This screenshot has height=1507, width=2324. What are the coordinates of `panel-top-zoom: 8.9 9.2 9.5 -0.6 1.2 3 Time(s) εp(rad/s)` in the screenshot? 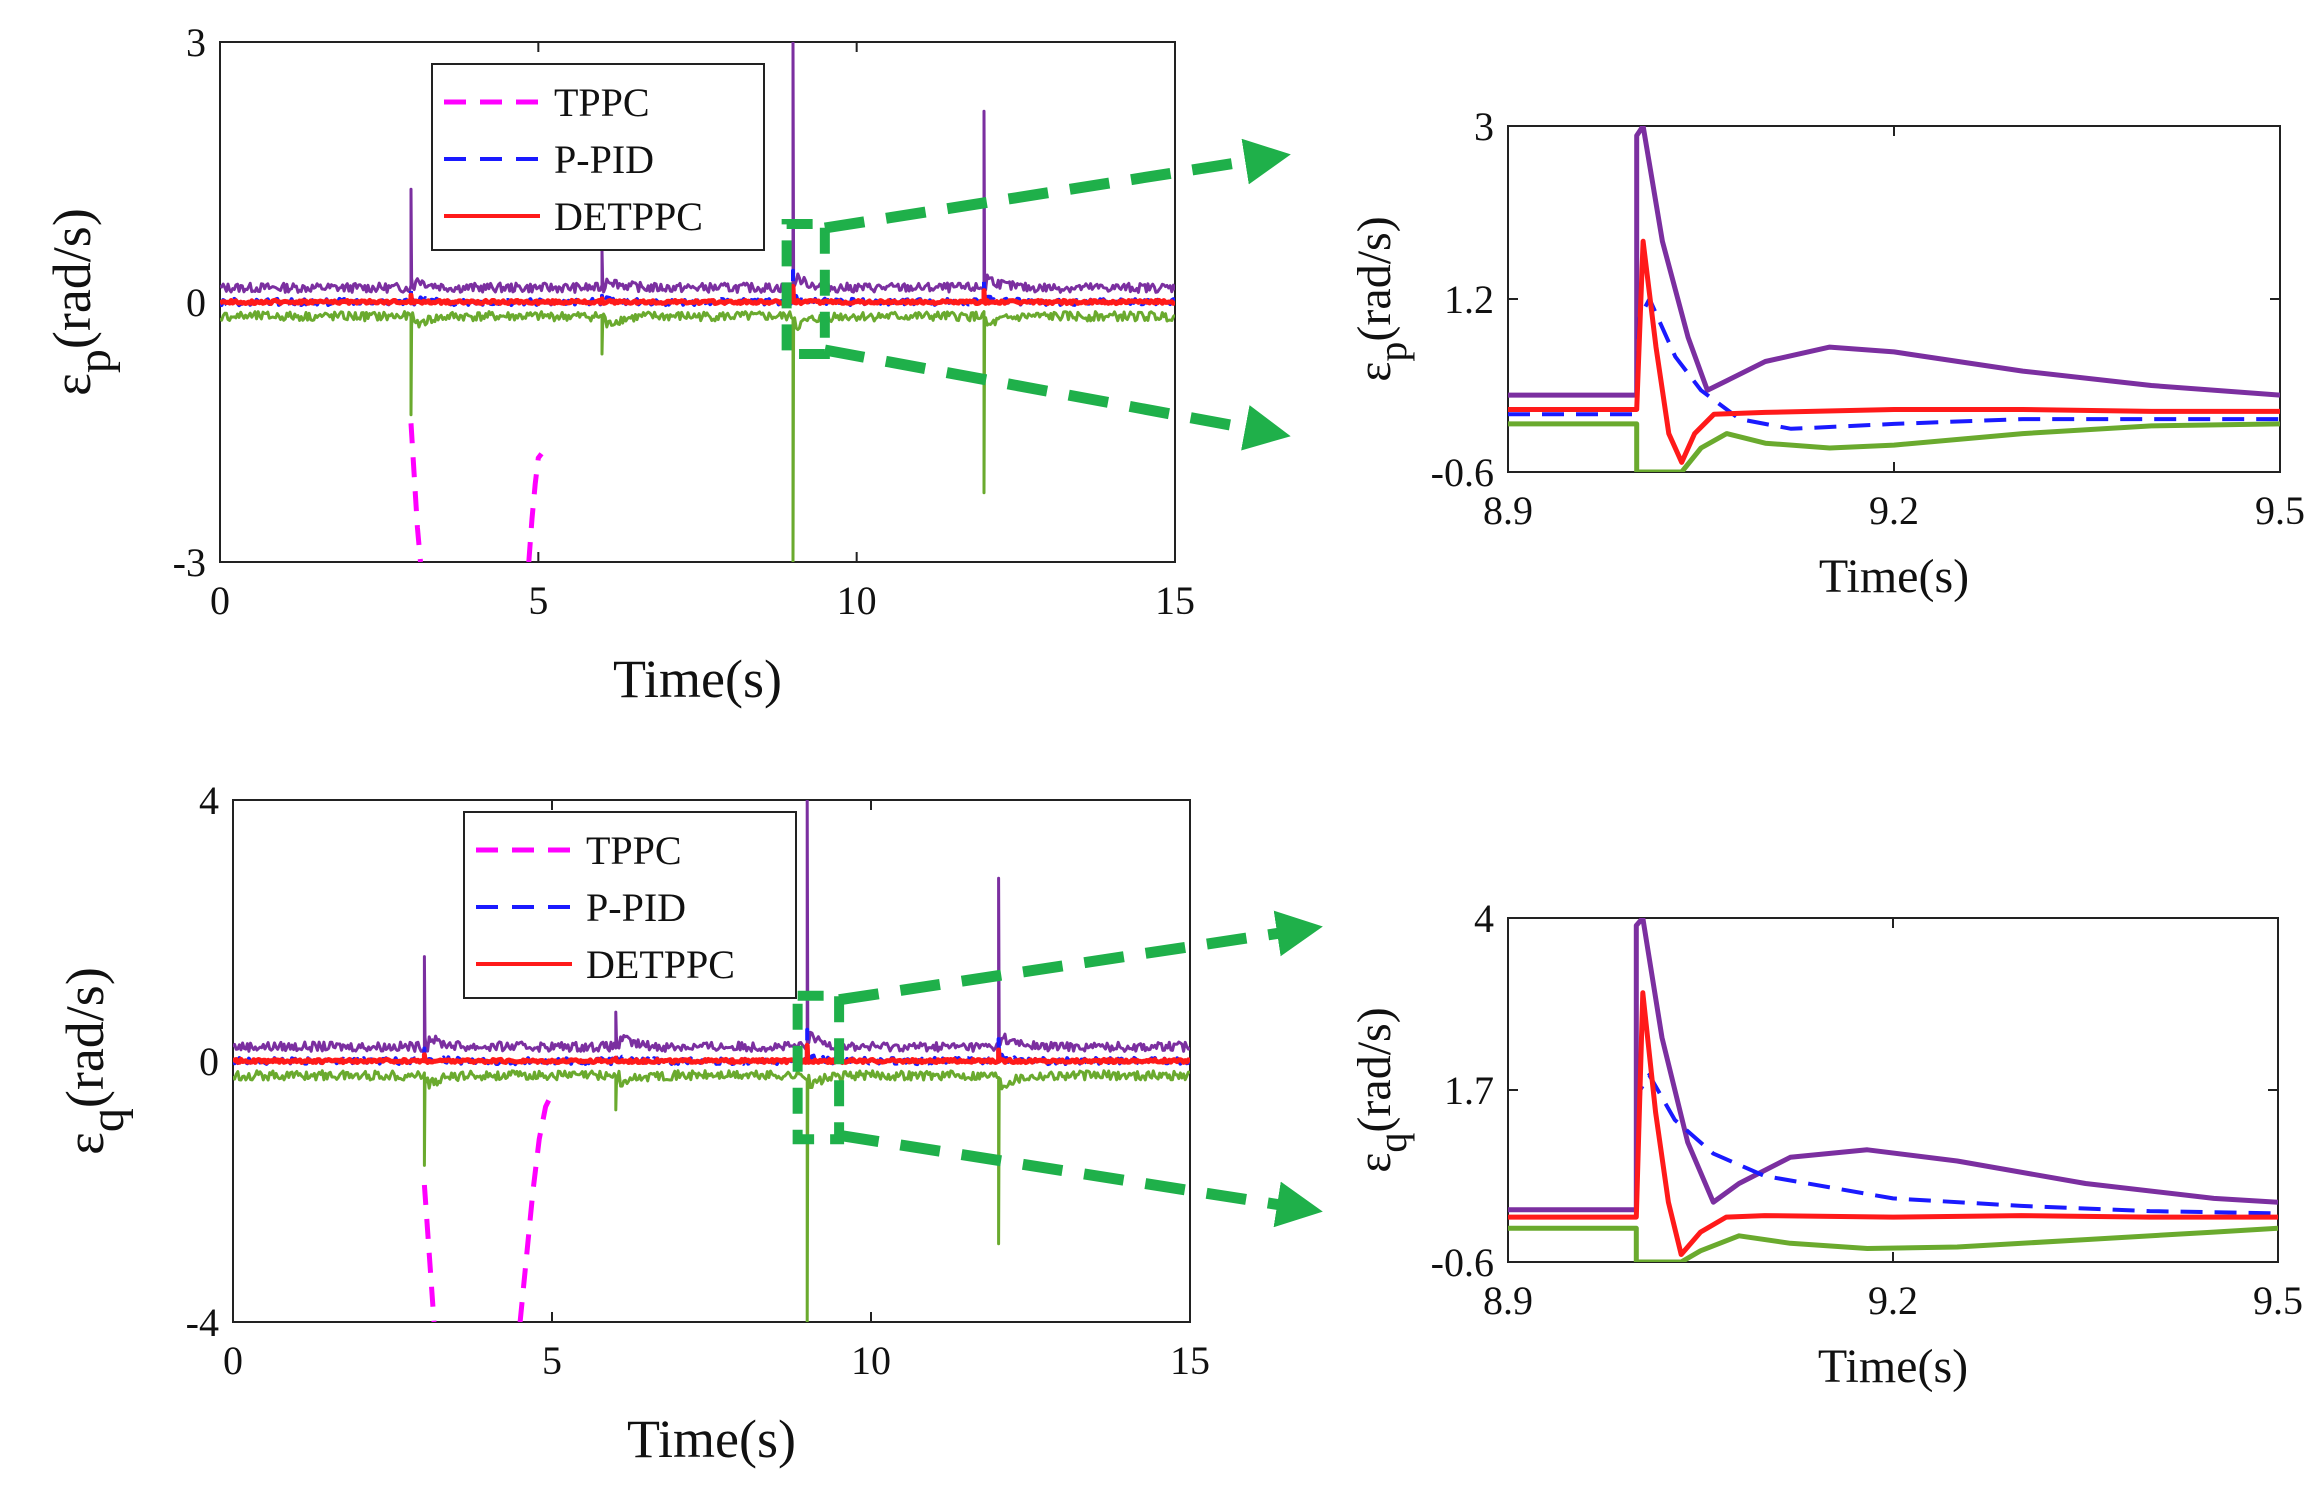 It's located at (1826, 353).